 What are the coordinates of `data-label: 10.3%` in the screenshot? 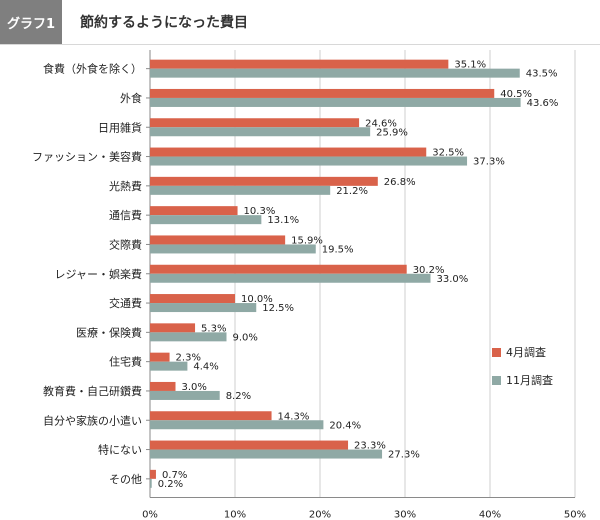 It's located at (260, 211).